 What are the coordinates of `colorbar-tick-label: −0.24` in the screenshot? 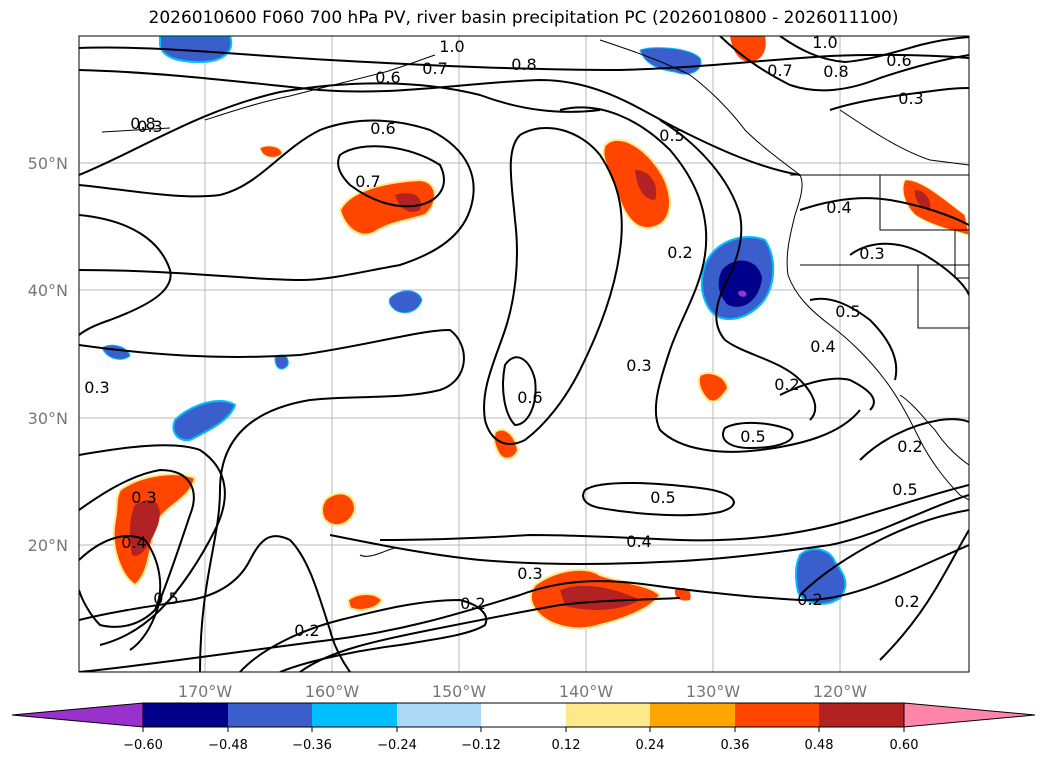 It's located at (397, 745).